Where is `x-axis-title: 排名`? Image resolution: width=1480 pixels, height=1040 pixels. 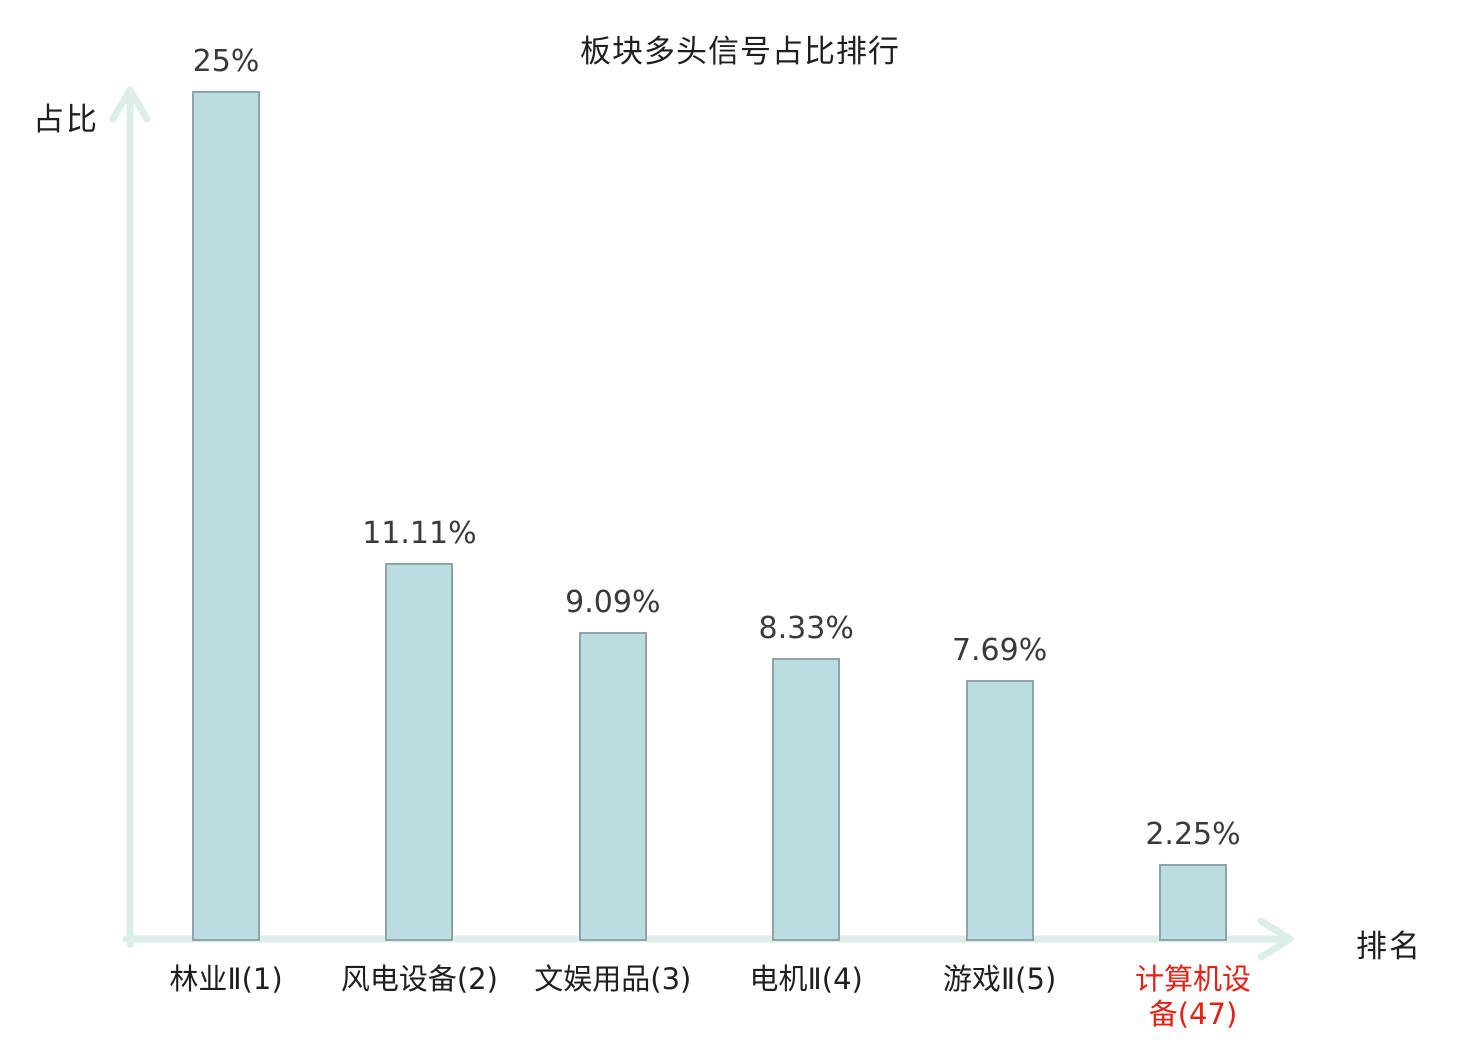
x-axis-title: 排名 is located at coordinates (1389, 947).